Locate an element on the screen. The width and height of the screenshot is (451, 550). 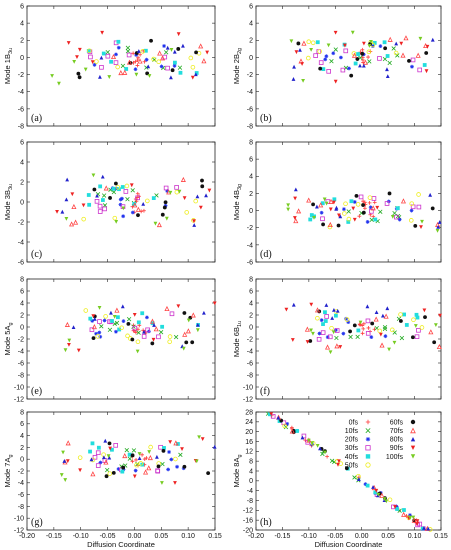
plot-frame is located at coordinates (121, 202).